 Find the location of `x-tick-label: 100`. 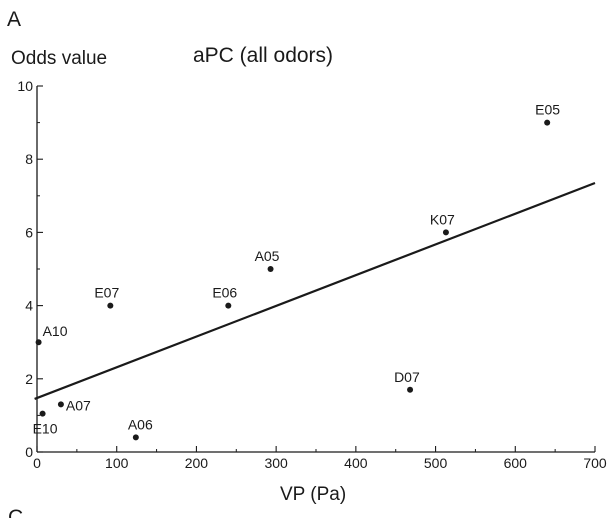

x-tick-label: 100 is located at coordinates (117, 463).